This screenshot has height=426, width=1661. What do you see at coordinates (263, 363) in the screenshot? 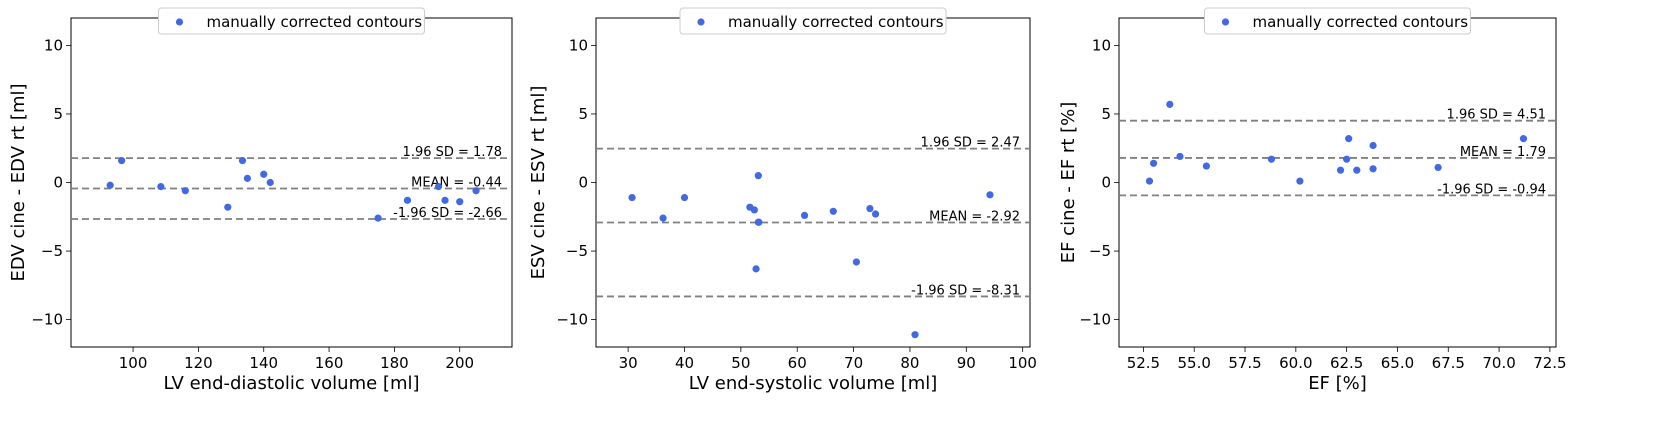
I see `x-tick-label: 140` at bounding box center [263, 363].